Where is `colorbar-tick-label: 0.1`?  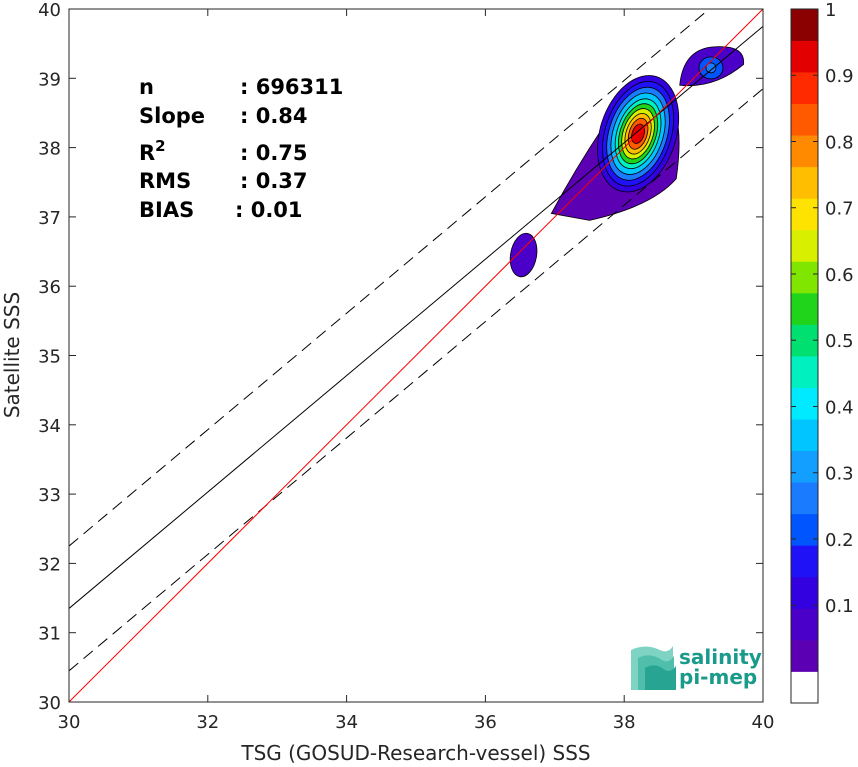
colorbar-tick-label: 0.1 is located at coordinates (839, 606).